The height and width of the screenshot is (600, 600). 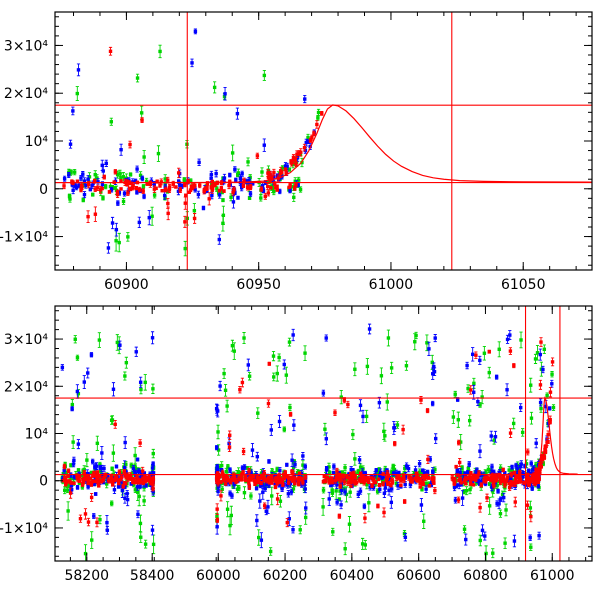 I want to click on x-tick-label: 60000, so click(x=218, y=576).